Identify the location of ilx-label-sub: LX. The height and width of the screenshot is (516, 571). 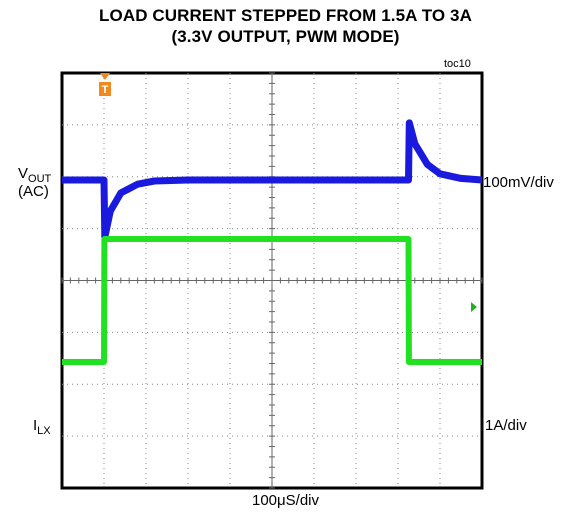
(44, 431).